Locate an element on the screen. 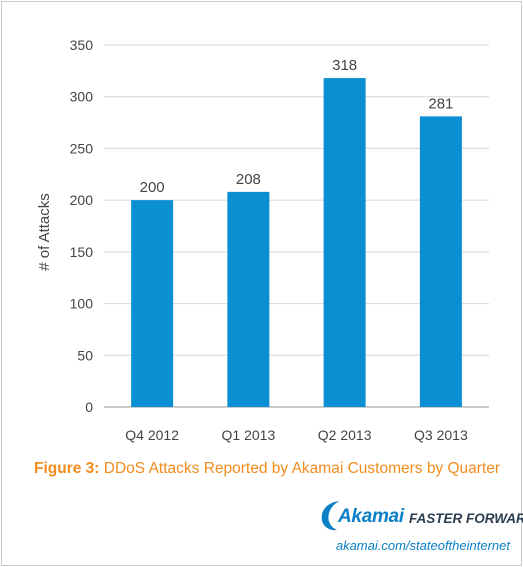  akamai-logo: Akamai FASTER FORWARD is located at coordinates (420, 516).